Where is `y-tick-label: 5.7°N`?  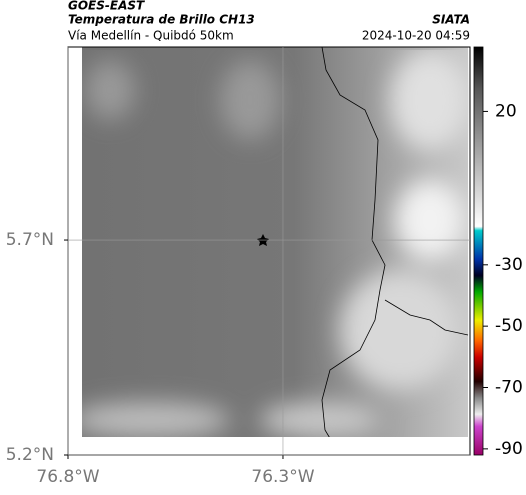 y-tick-label: 5.7°N is located at coordinates (30, 240).